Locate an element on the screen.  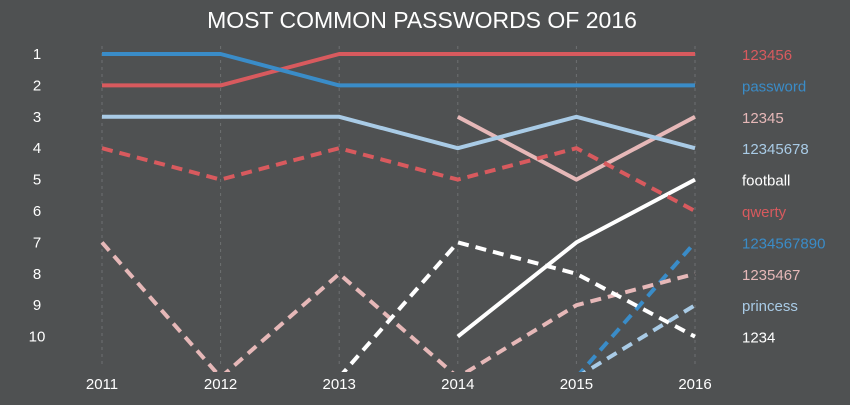
x-tick-label: 2011 is located at coordinates (102, 384).